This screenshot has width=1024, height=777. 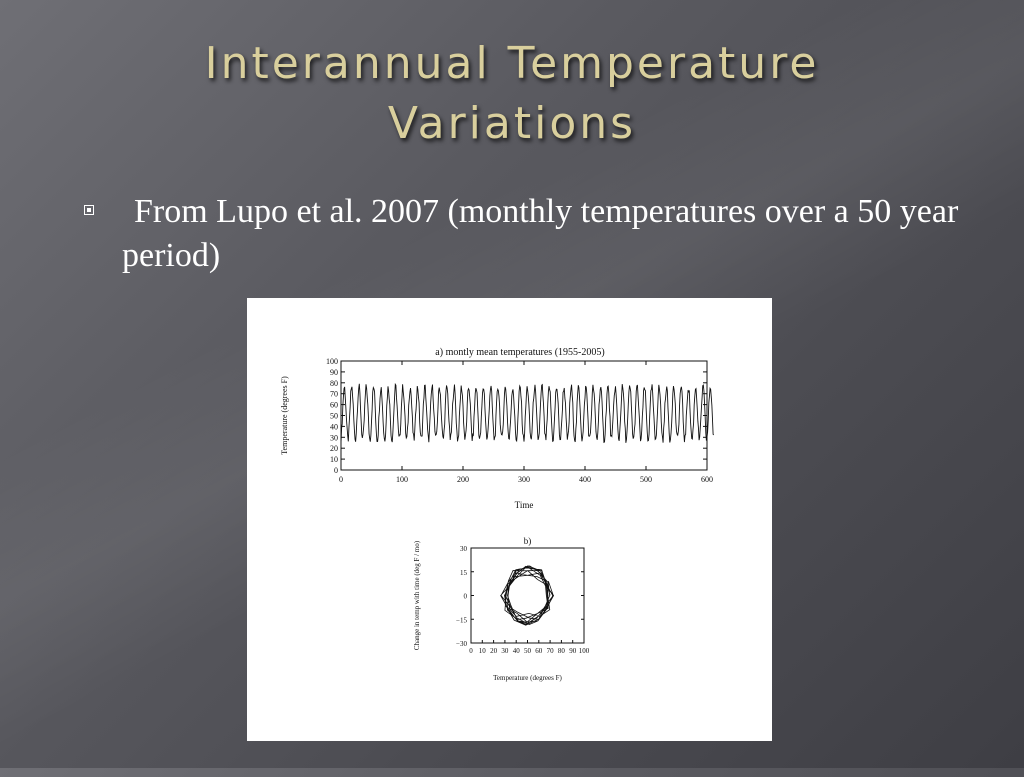 I want to click on chart-b-title: b), so click(x=528, y=541).